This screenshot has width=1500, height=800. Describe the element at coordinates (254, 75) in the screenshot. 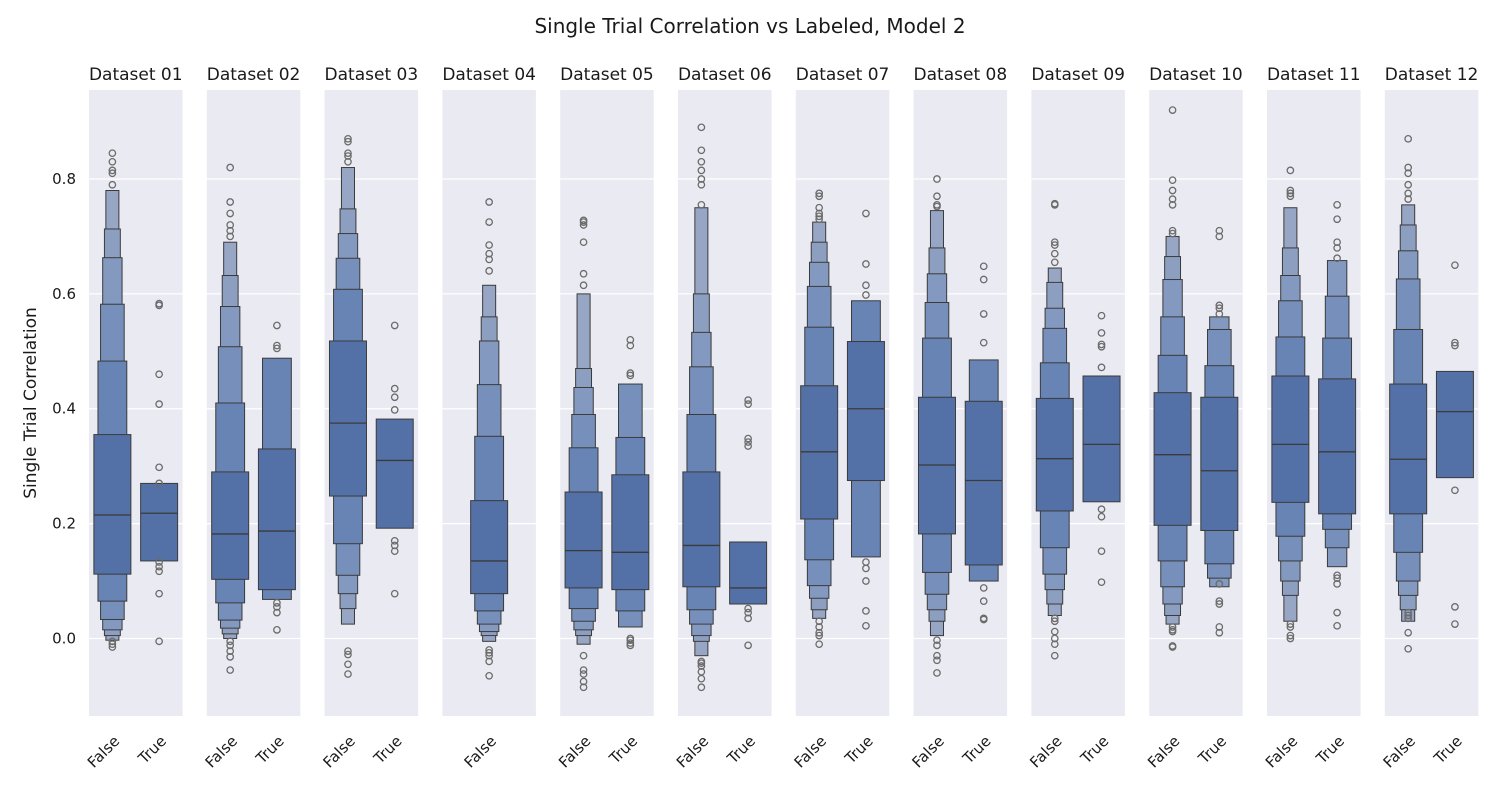

I see `panel-title: Dataset 02` at that location.